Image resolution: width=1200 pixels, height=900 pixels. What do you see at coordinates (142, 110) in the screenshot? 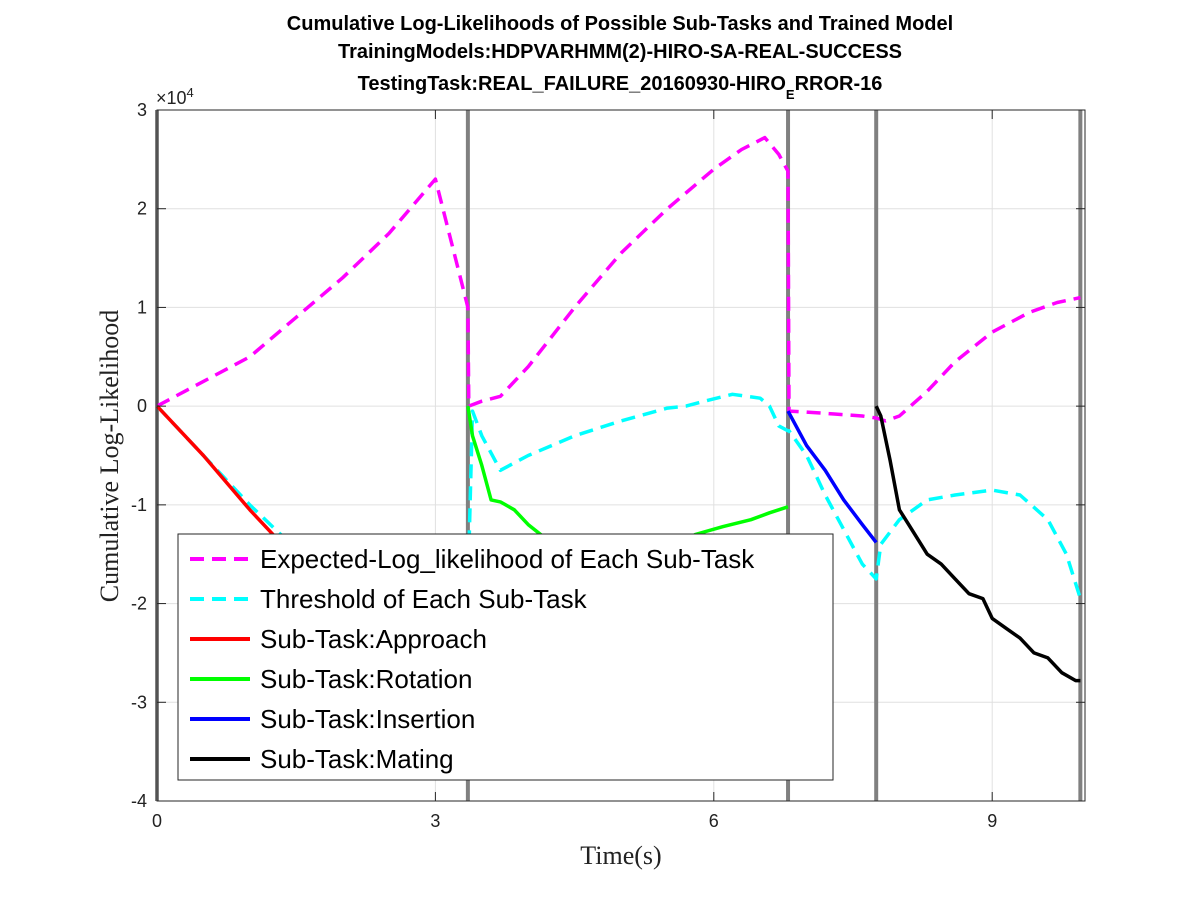
I see `y-tick-label-7: 3` at bounding box center [142, 110].